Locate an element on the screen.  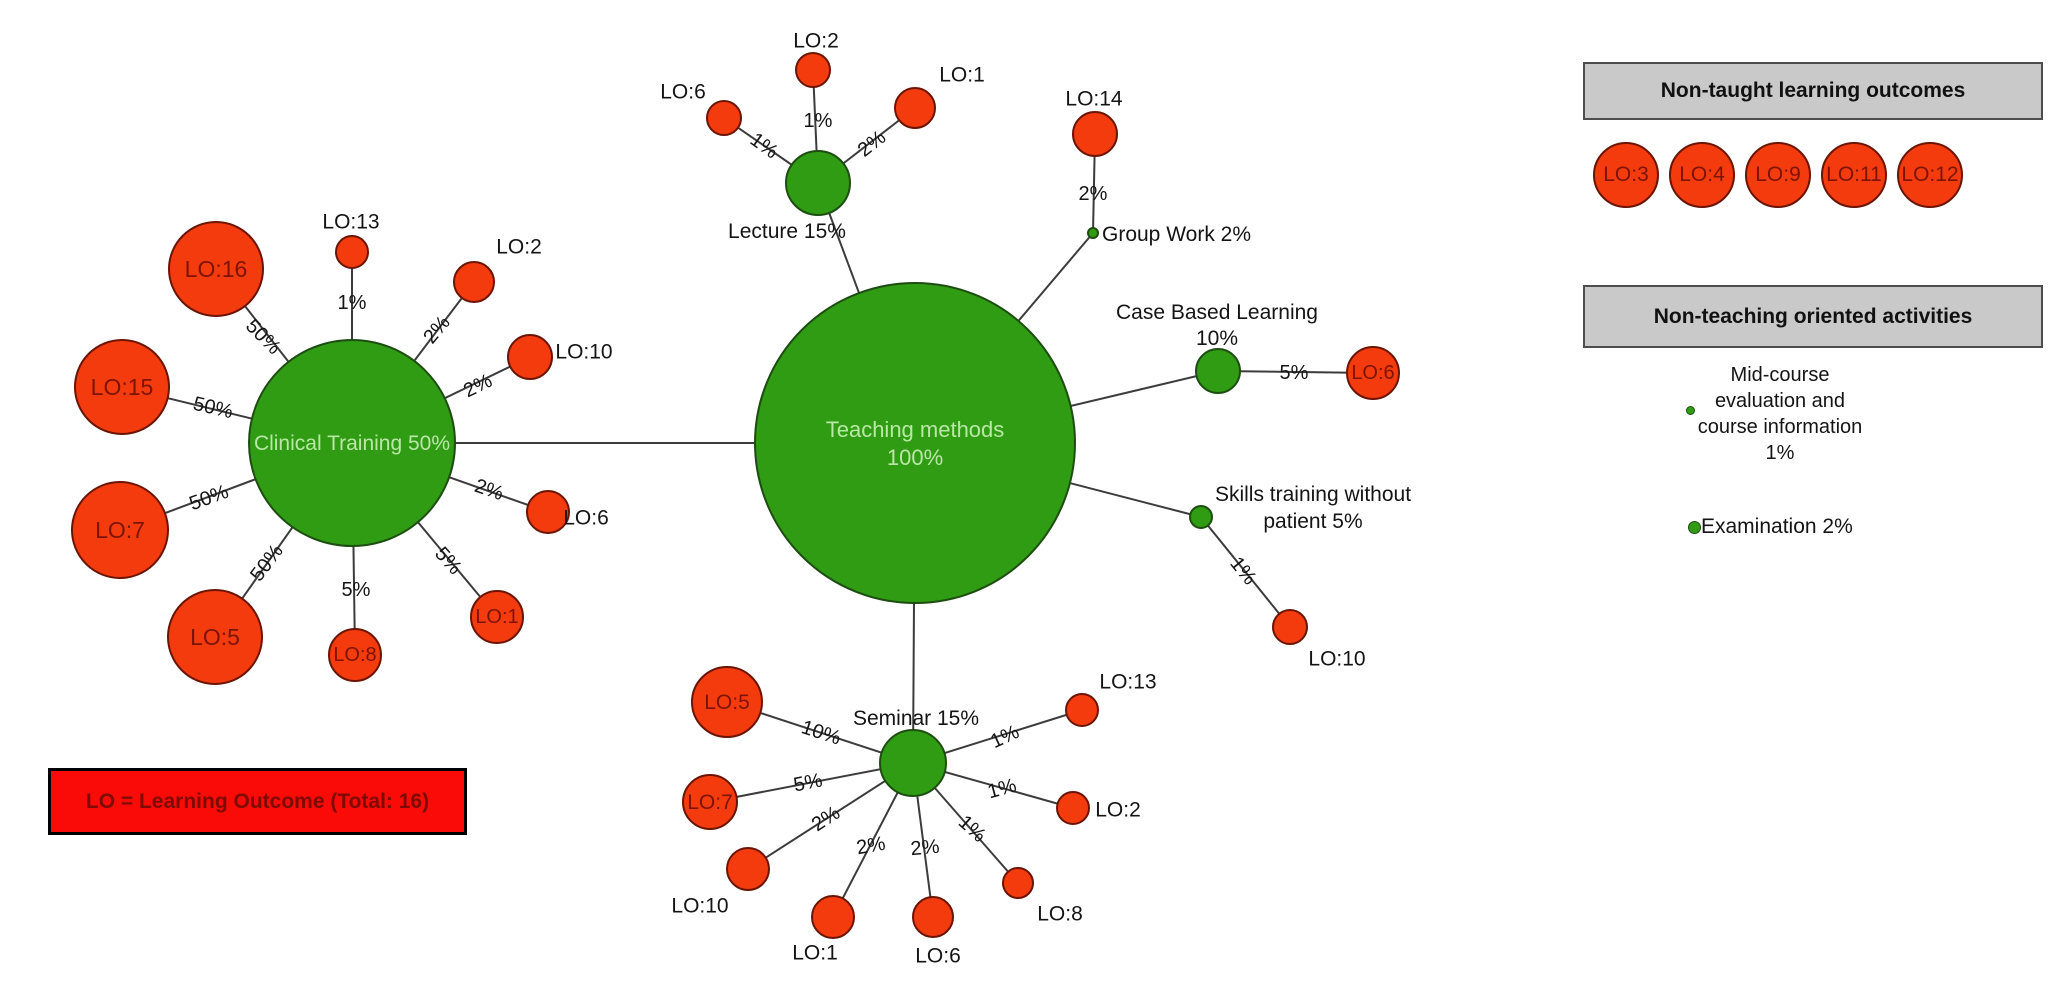
node-teaching-methods is located at coordinates (915, 443).